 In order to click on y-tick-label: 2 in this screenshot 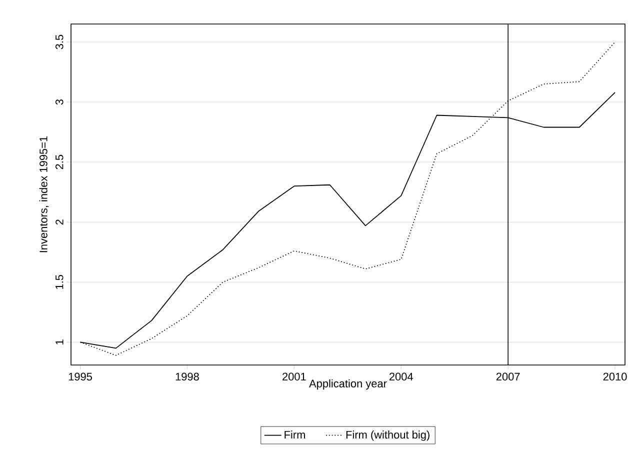, I will do `click(60, 222)`.